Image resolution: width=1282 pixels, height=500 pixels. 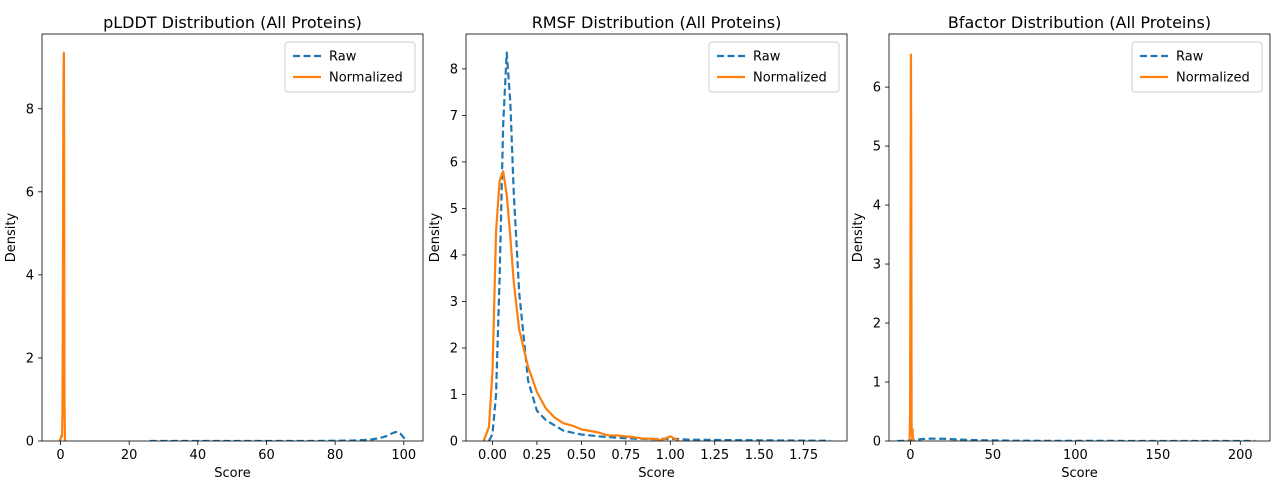 What do you see at coordinates (759, 455) in the screenshot?
I see `x-tick-label: 1.50` at bounding box center [759, 455].